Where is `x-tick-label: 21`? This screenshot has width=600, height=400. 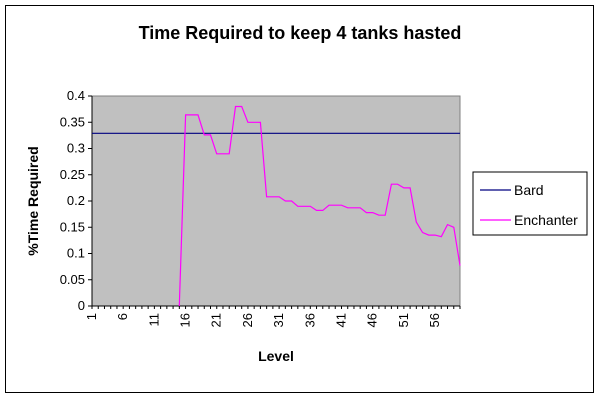 x-tick-label: 21 is located at coordinates (216, 320).